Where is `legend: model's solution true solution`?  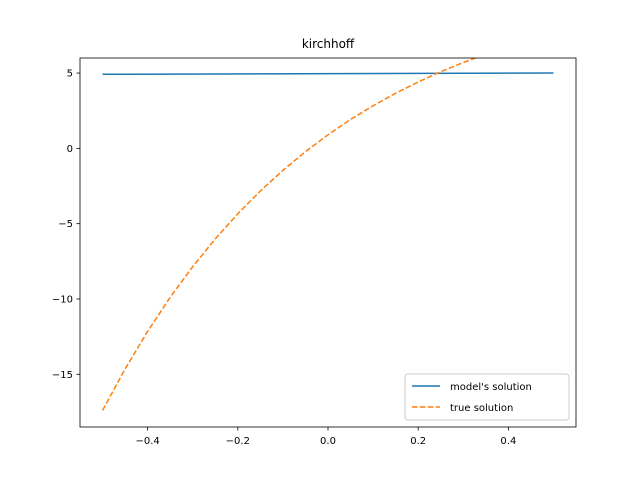
legend: model's solution true solution is located at coordinates (487, 397).